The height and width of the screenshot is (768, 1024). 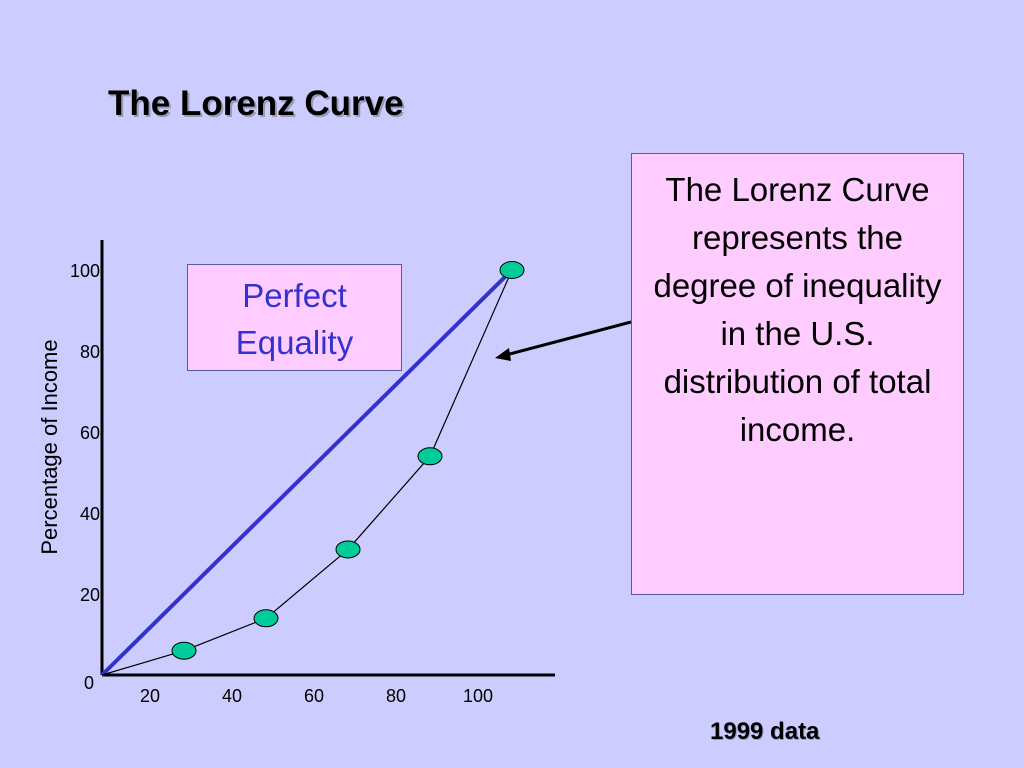 I want to click on x-tick-label: 20, so click(x=150, y=696).